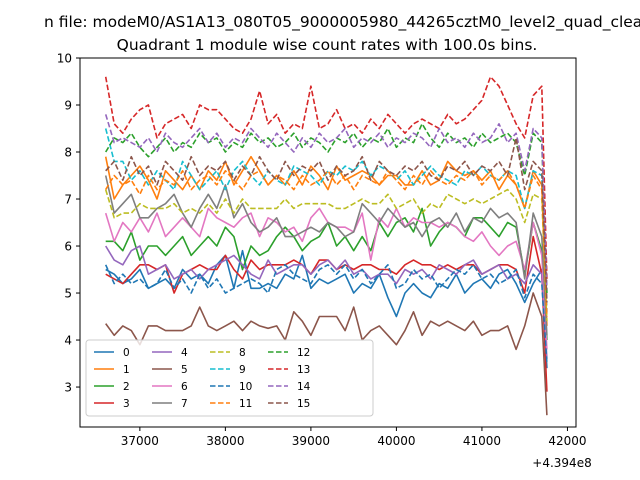  Describe the element at coordinates (225, 441) in the screenshot. I see `x-tick-label: 38000` at that location.